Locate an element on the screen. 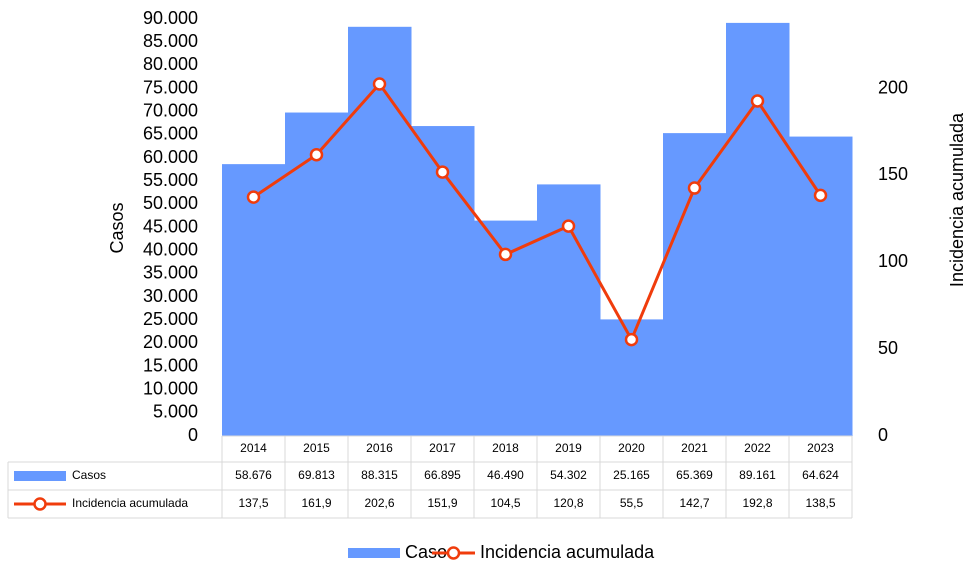 Image resolution: width=972 pixels, height=569 pixels. data-label: 138,5 is located at coordinates (820, 503).